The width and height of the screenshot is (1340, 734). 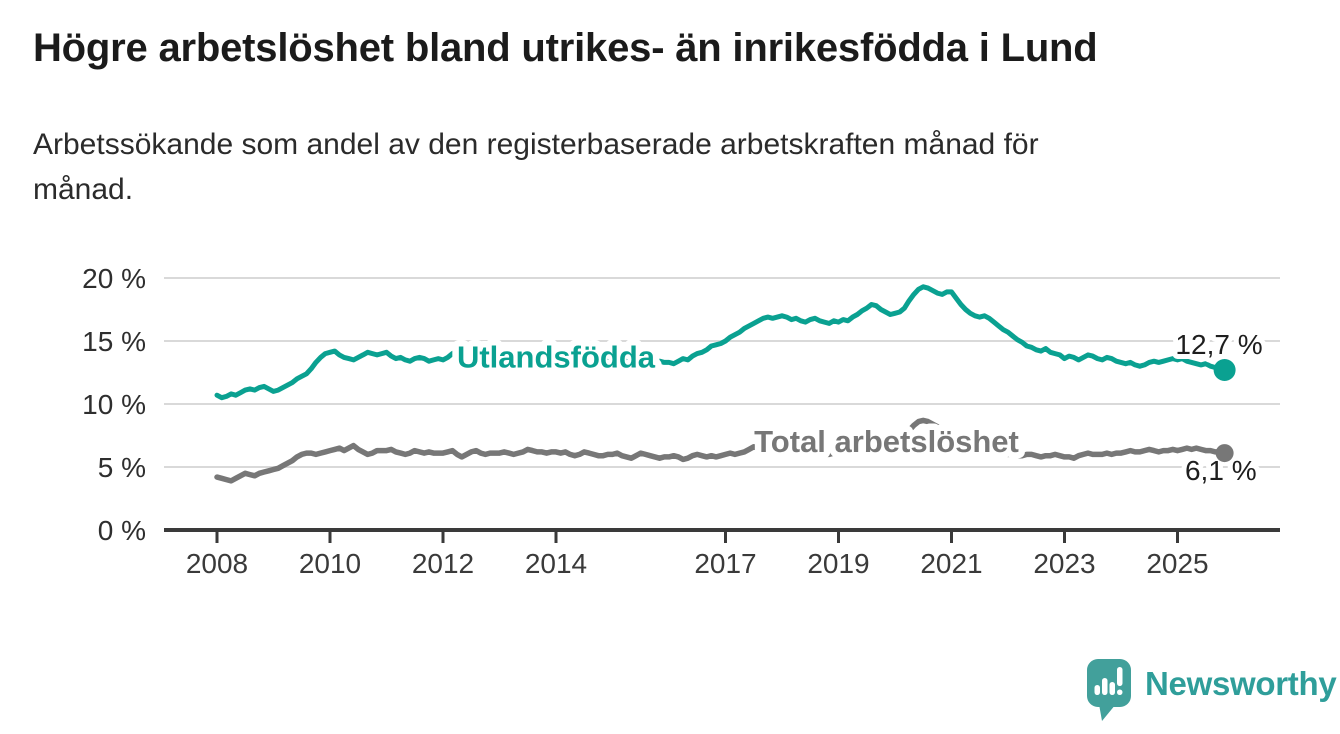 I want to click on x-tick-label: 2025, so click(x=1177, y=563).